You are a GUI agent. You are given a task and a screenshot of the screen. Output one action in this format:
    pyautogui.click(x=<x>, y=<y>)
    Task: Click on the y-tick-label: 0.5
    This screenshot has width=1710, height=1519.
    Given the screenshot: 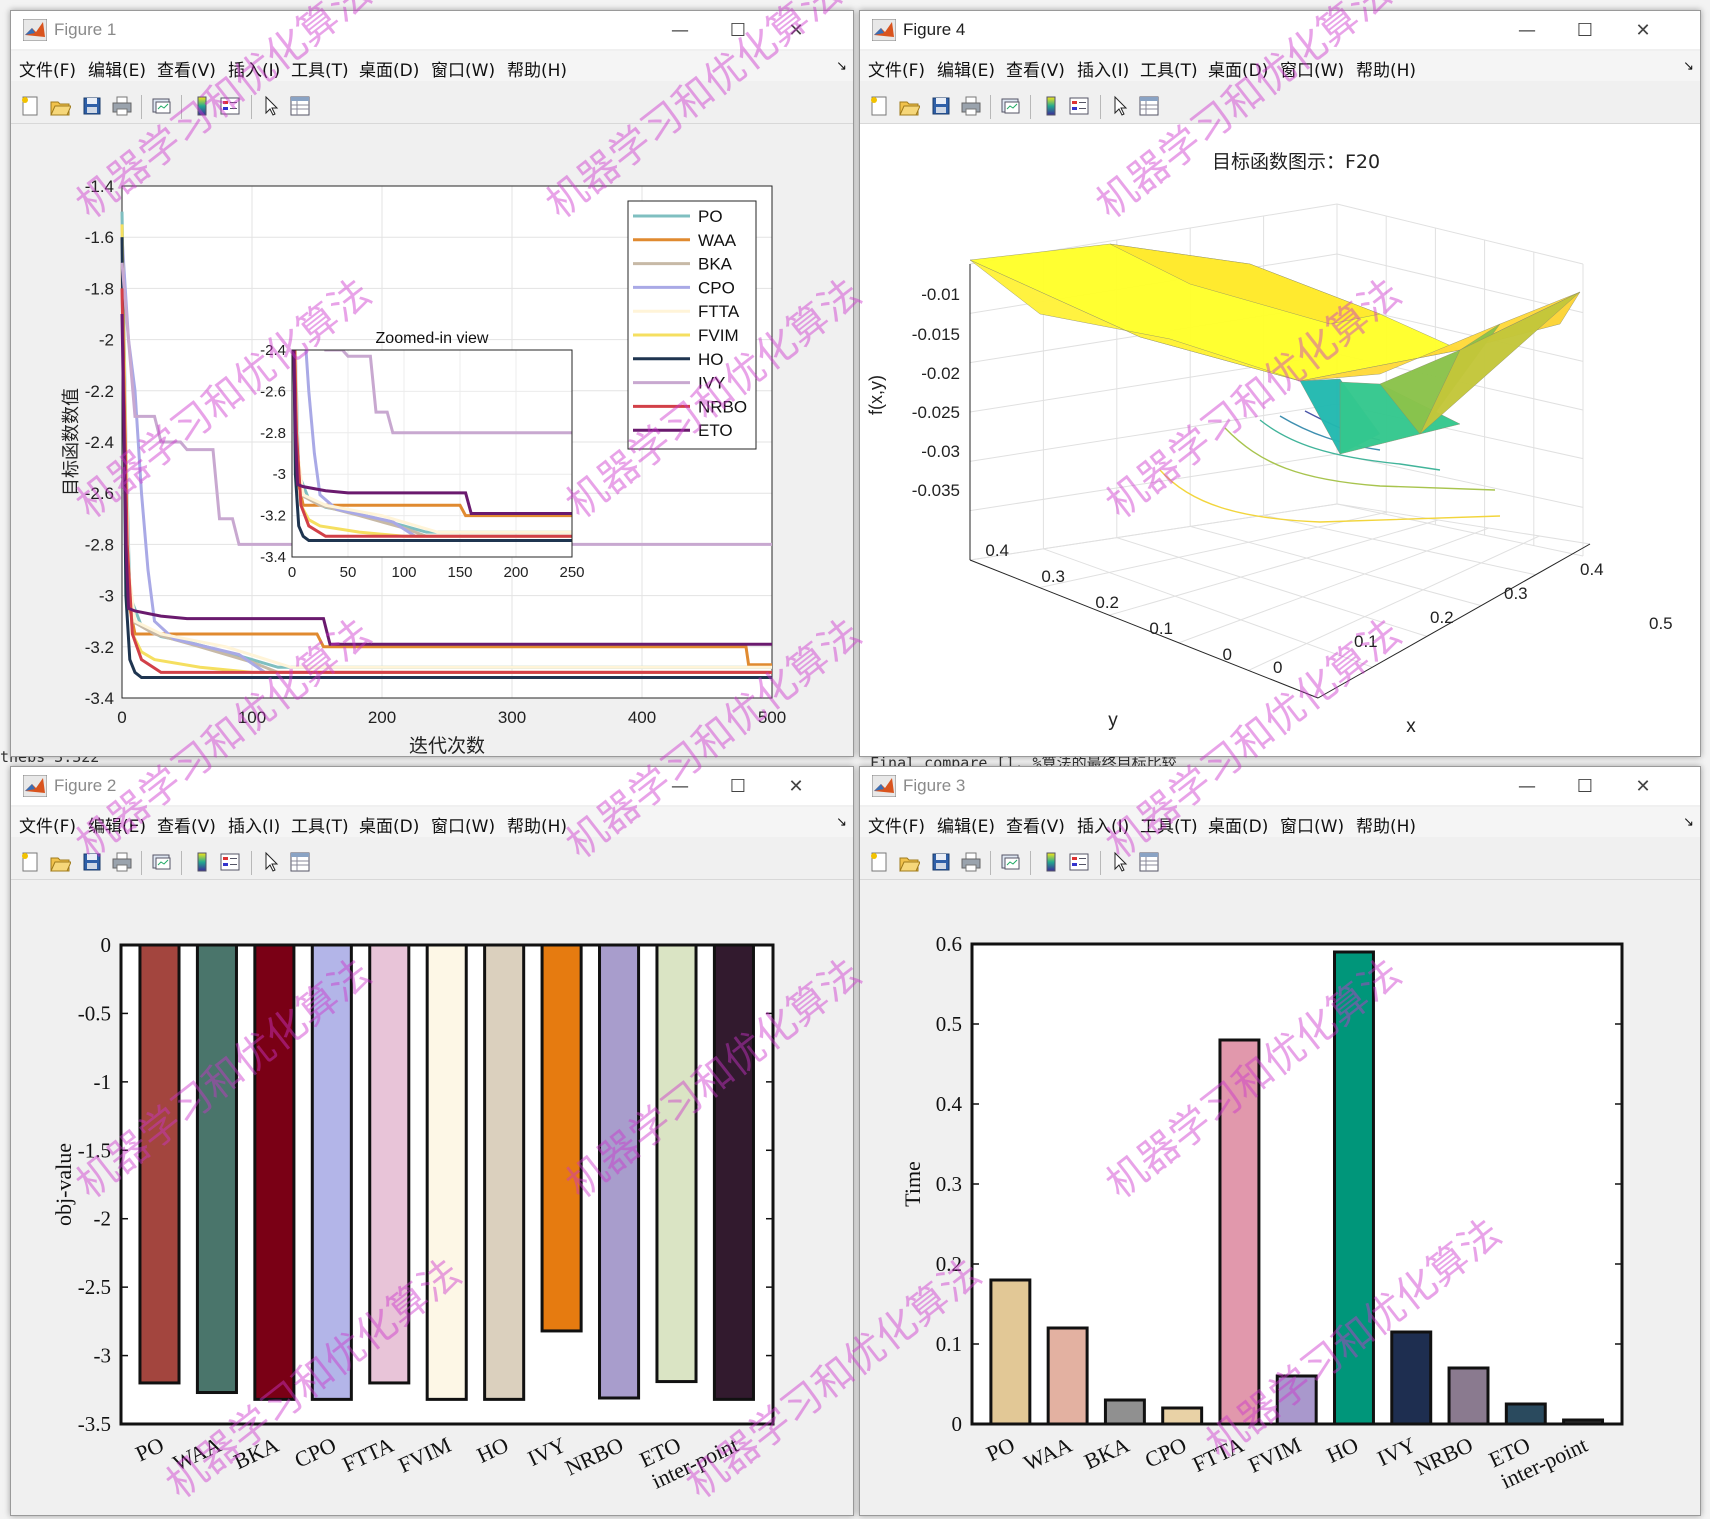 What is the action you would take?
    pyautogui.click(x=949, y=1024)
    